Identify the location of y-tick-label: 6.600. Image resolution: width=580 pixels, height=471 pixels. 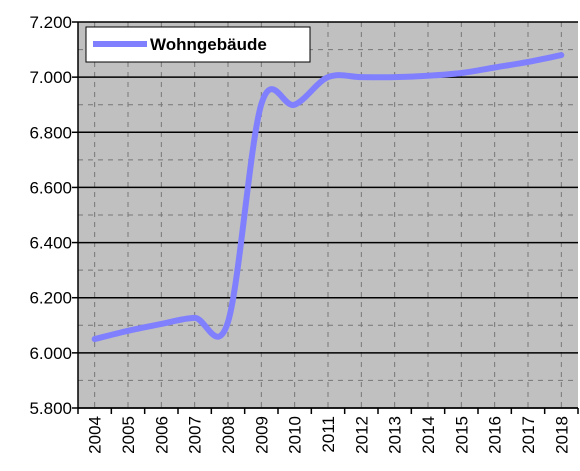
(50, 187).